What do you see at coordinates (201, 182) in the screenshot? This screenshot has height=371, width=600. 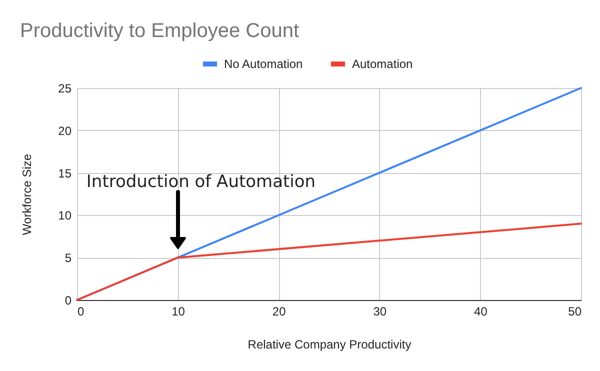 I see `annotation: Introduction of Automation` at bounding box center [201, 182].